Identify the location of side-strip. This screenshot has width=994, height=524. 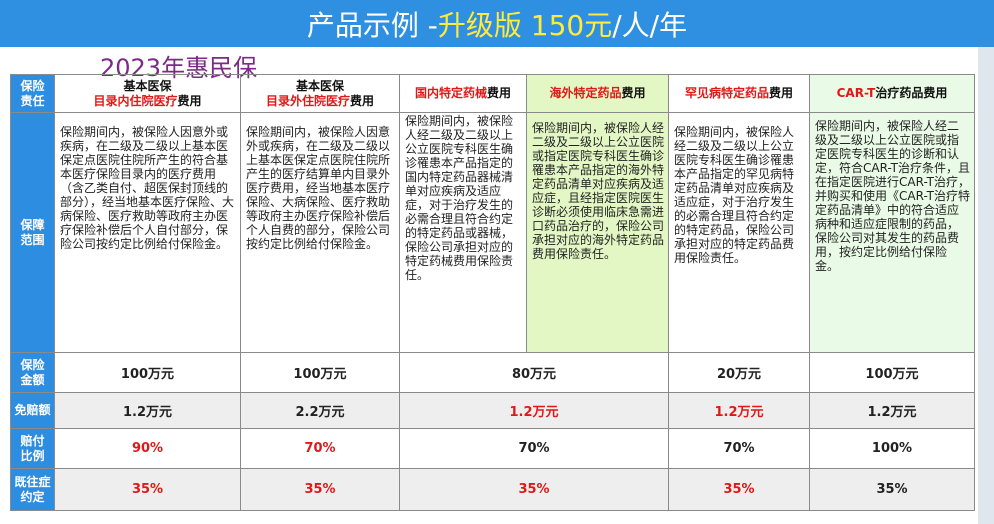
(986, 285).